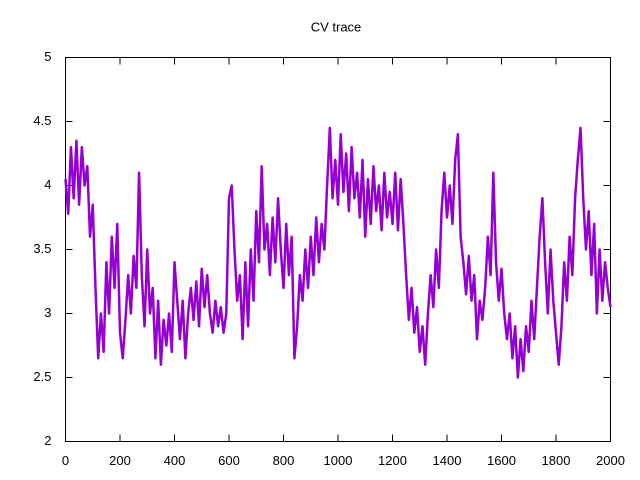 This screenshot has width=640, height=480. I want to click on x-tick-label: 0, so click(65, 460).